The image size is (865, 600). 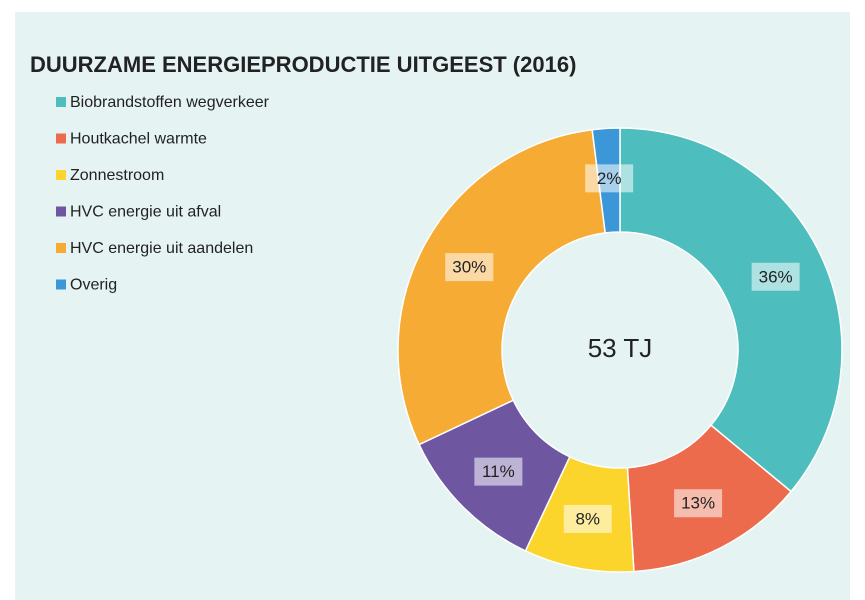 What do you see at coordinates (502, 287) in the screenshot?
I see `donut-segment` at bounding box center [502, 287].